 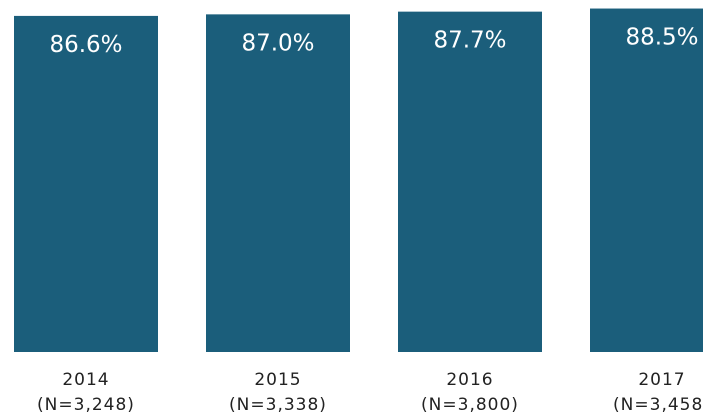 What do you see at coordinates (658, 392) in the screenshot?
I see `x-tick-label: 2017 (N=3,458)` at bounding box center [658, 392].